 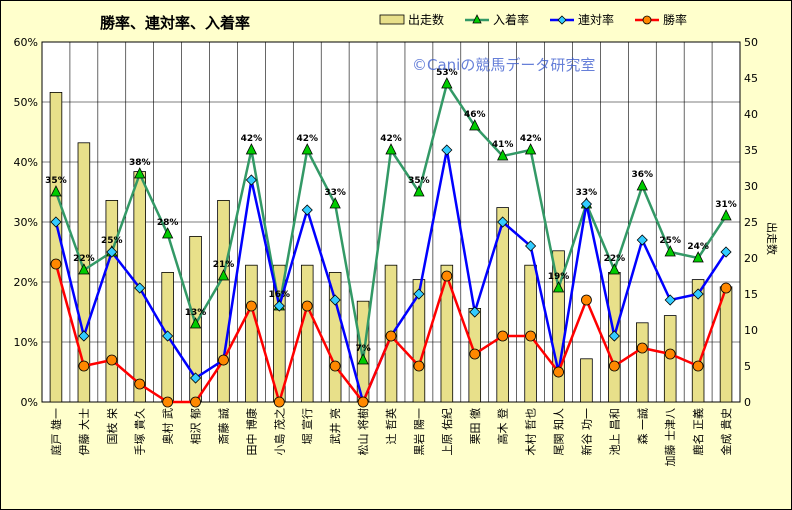 What do you see at coordinates (26, 342) in the screenshot?
I see `left-tick-label: 10%` at bounding box center [26, 342].